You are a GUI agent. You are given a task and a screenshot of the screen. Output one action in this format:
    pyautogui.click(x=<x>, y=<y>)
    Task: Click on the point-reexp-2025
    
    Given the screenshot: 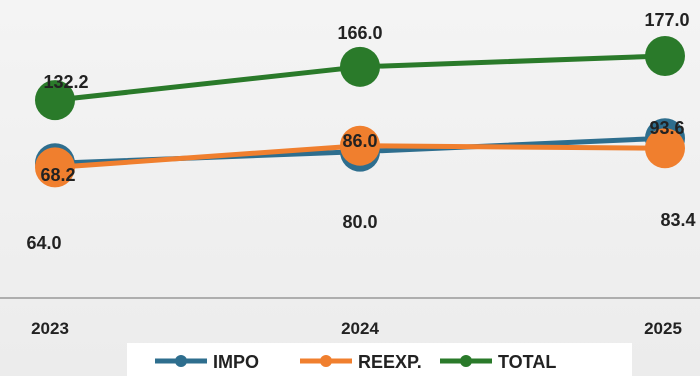 What is the action you would take?
    pyautogui.click(x=665, y=148)
    